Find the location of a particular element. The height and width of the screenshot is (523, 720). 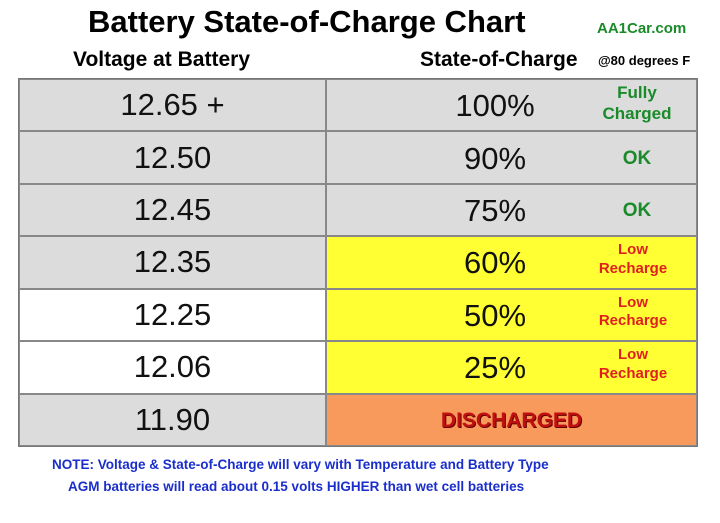

column-header: State-of-Charge is located at coordinates (499, 59).